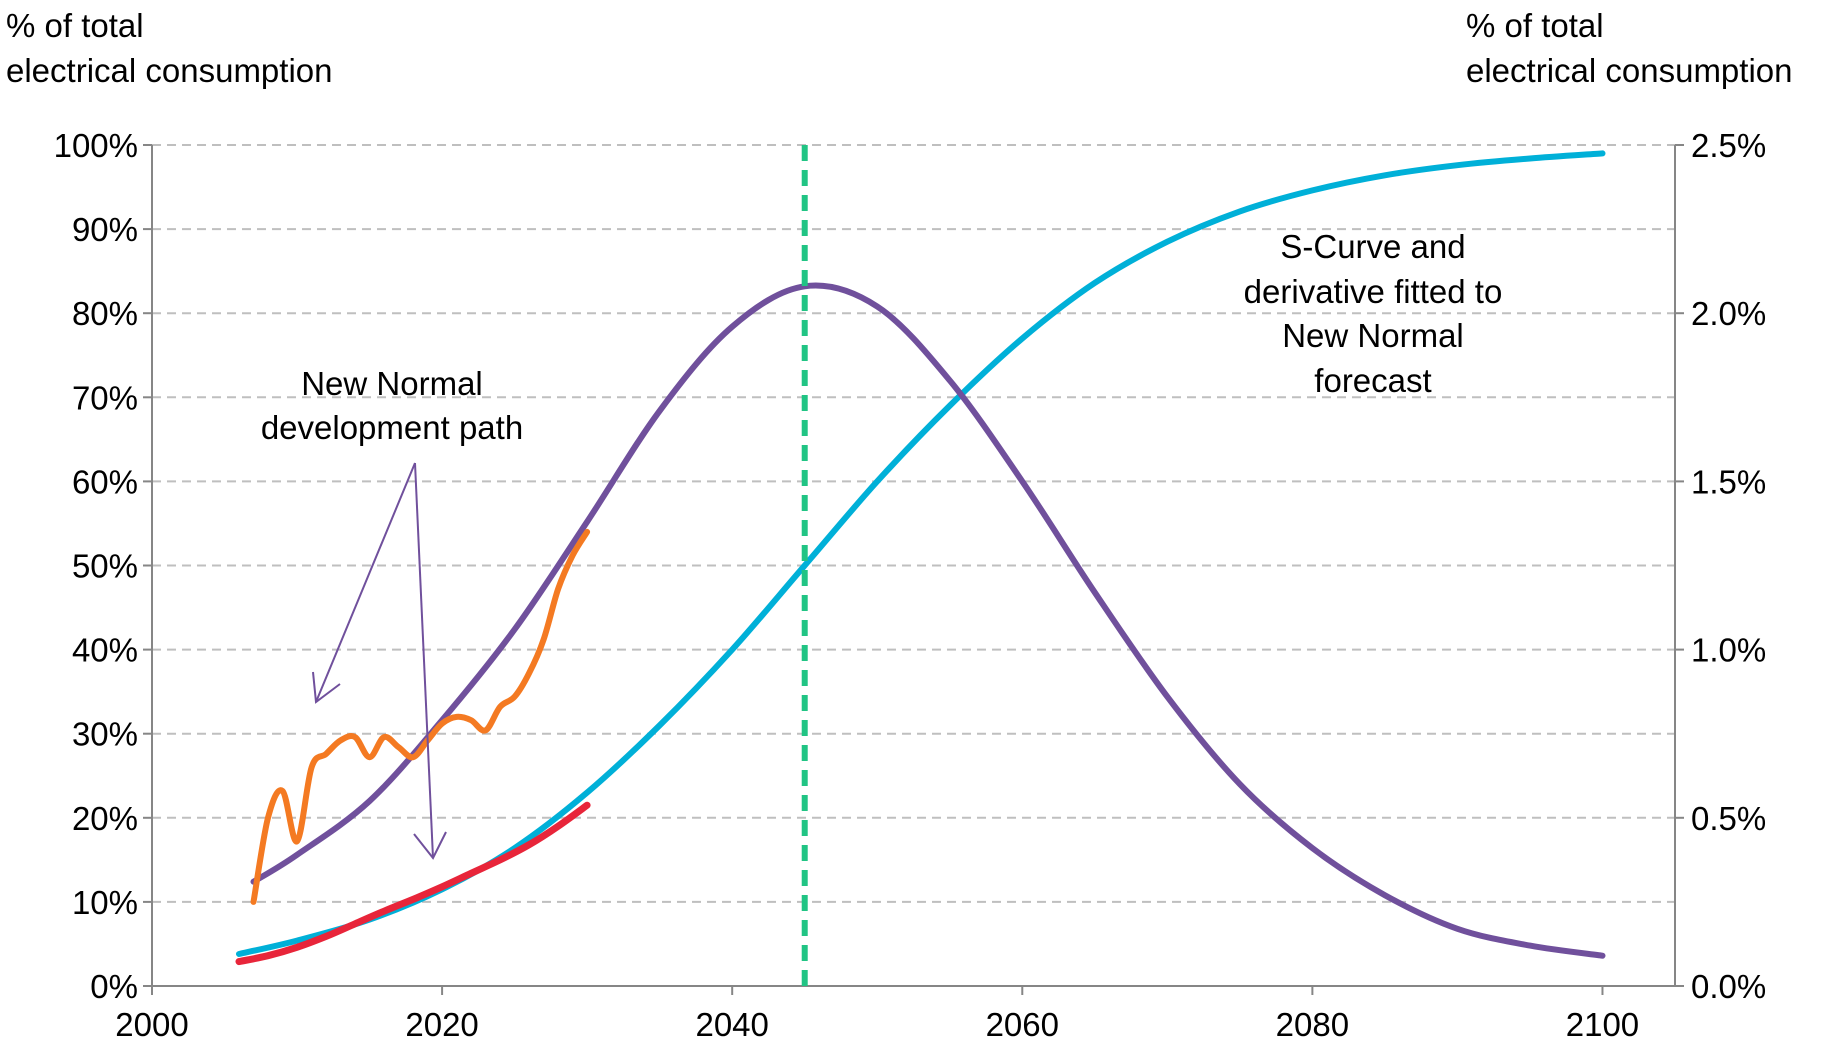 The height and width of the screenshot is (1052, 1835). What do you see at coordinates (365, 582) in the screenshot?
I see `annotation-arrow-to-derivative` at bounding box center [365, 582].